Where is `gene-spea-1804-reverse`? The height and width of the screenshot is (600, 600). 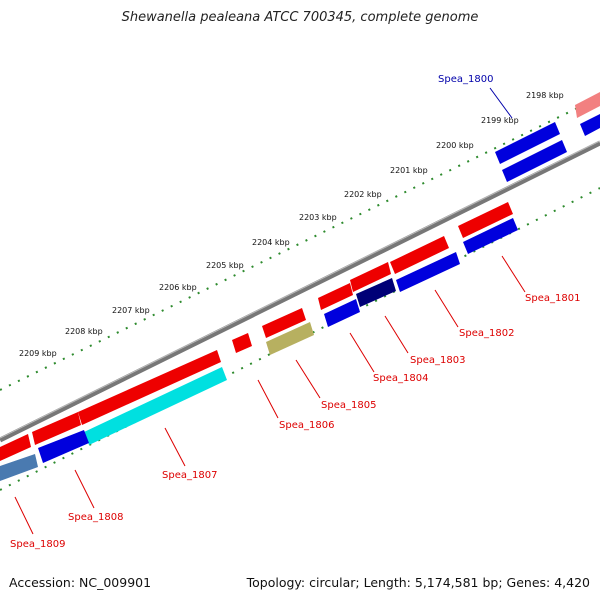 gene-spea-1804-reverse is located at coordinates (342, 313).